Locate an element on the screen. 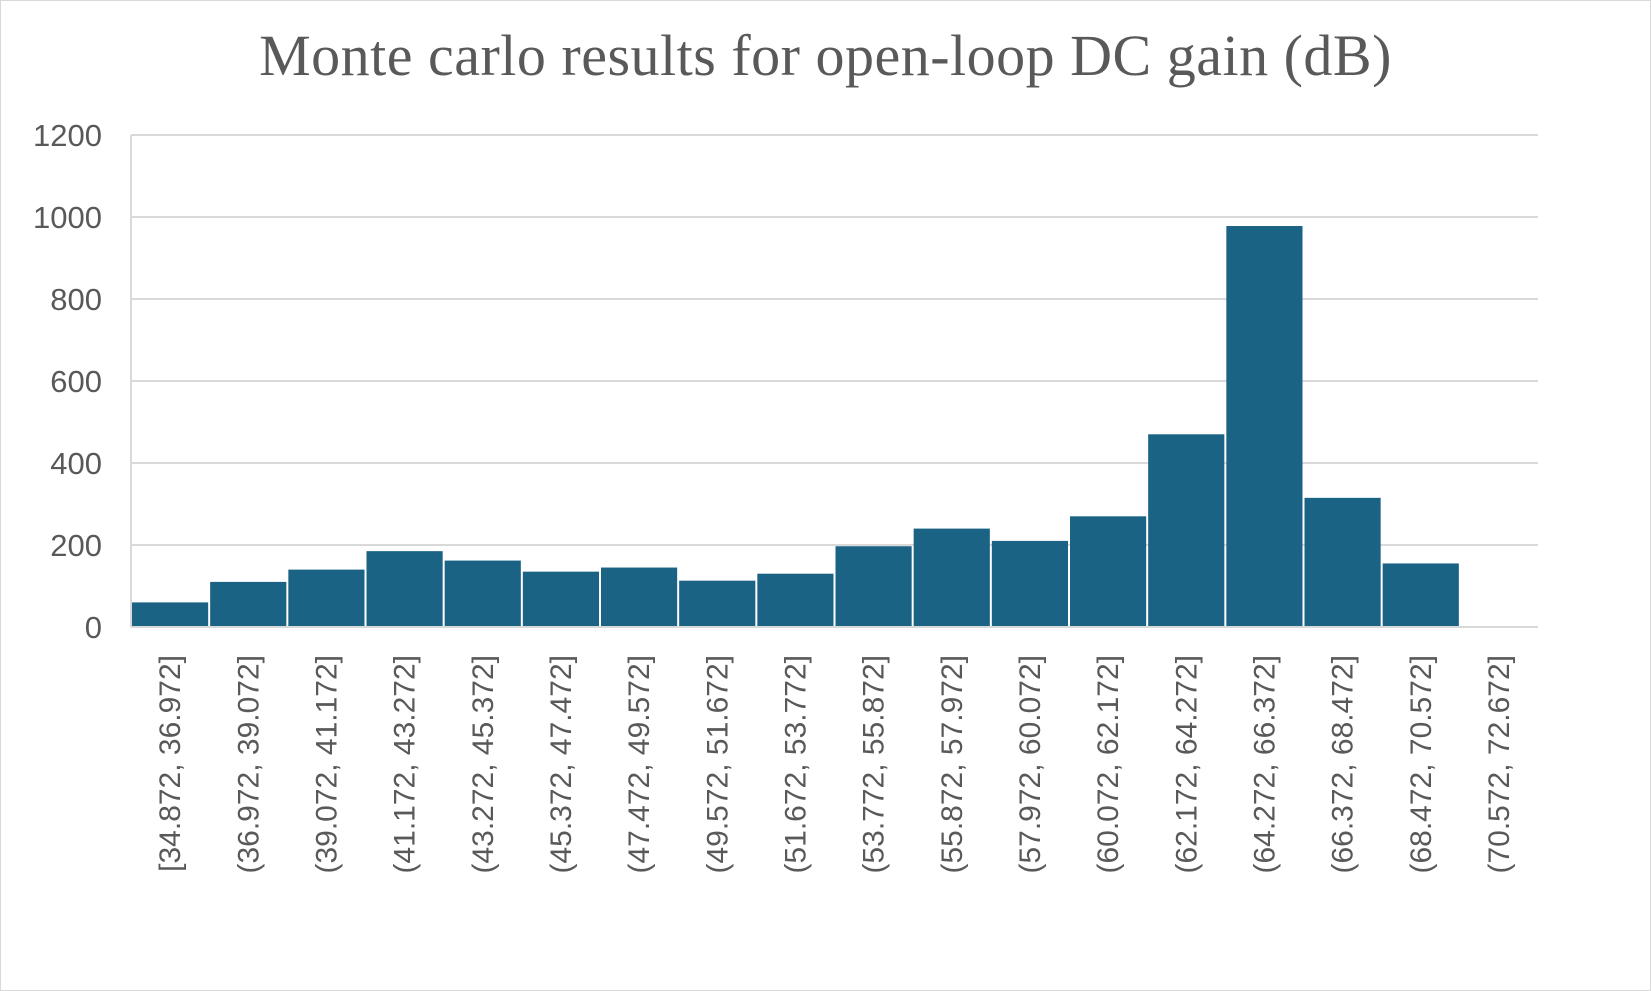  x-tick-label: (57.972, 60.072] is located at coordinates (1030, 764).